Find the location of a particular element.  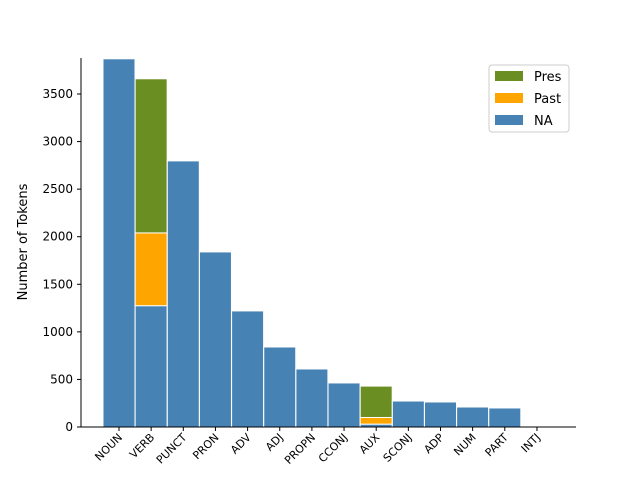

legend-label-past: Past is located at coordinates (547, 99).